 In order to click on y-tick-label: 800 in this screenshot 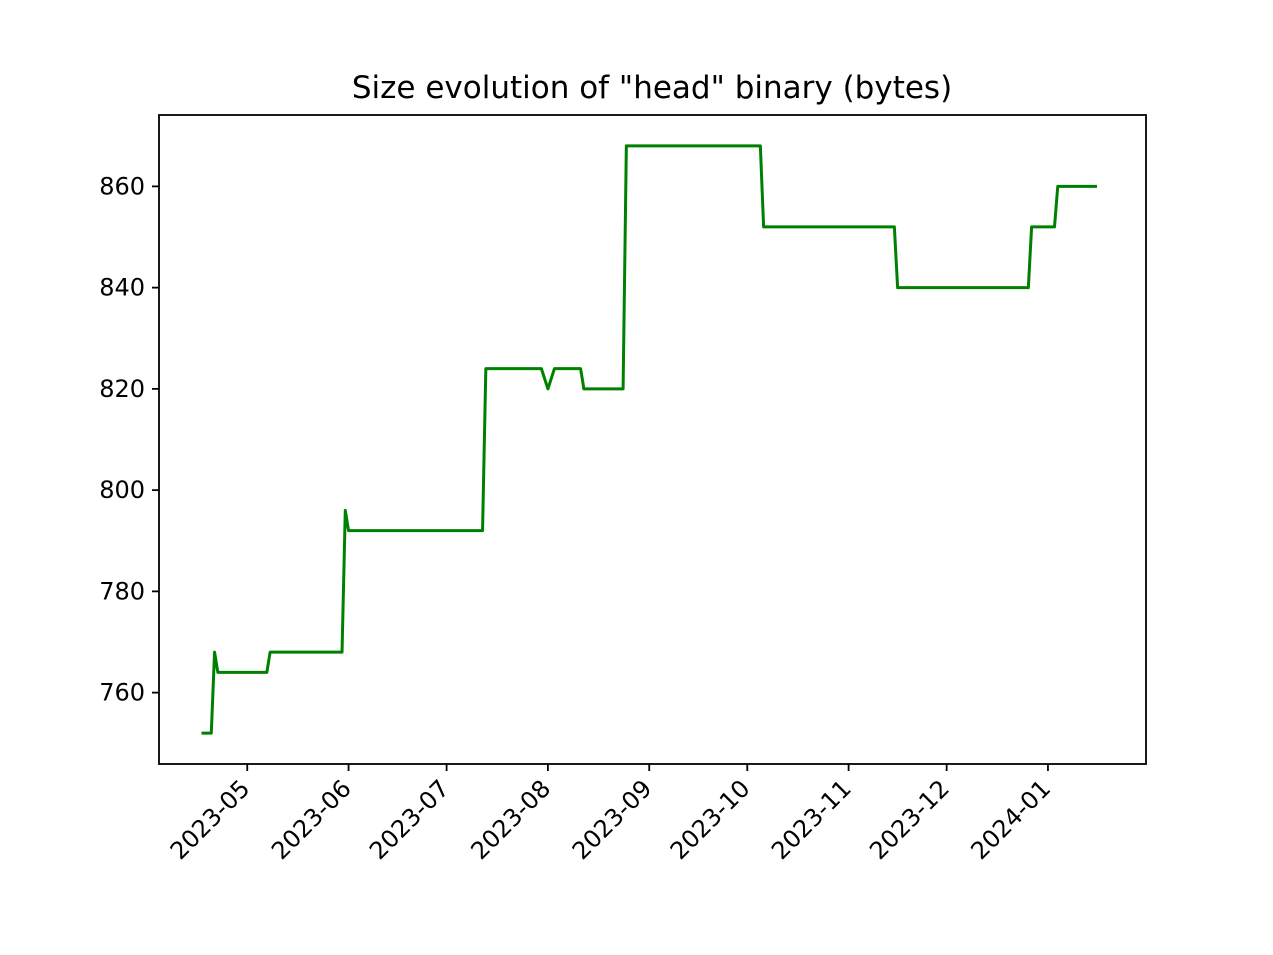, I will do `click(122, 490)`.